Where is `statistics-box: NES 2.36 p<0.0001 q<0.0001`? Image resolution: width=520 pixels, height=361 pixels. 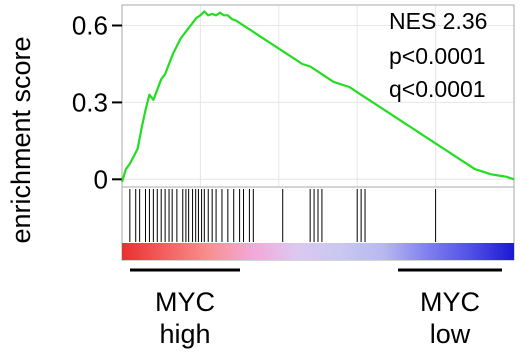 statistics-box: NES 2.36 p<0.0001 q<0.0001 is located at coordinates (438, 55).